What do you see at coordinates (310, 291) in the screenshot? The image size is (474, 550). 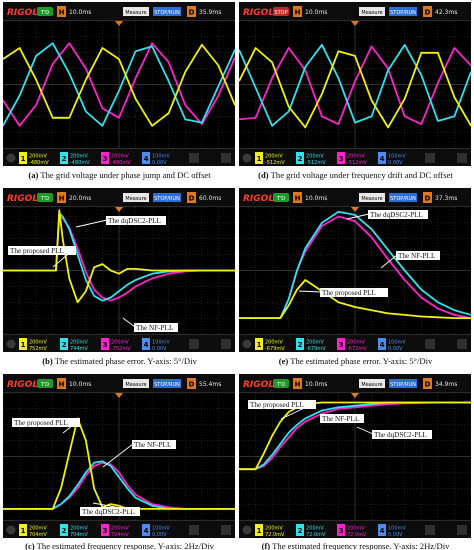 I see `trace-label-arrow` at bounding box center [310, 291].